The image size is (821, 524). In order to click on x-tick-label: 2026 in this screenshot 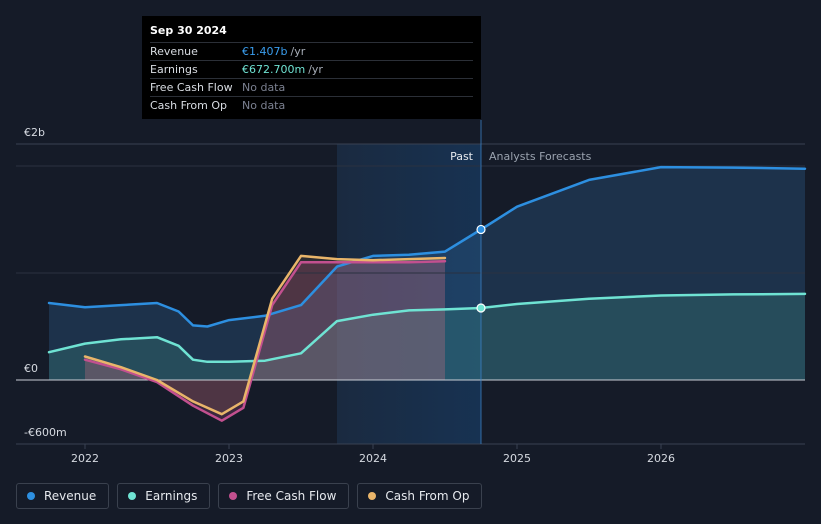, I will do `click(661, 458)`.